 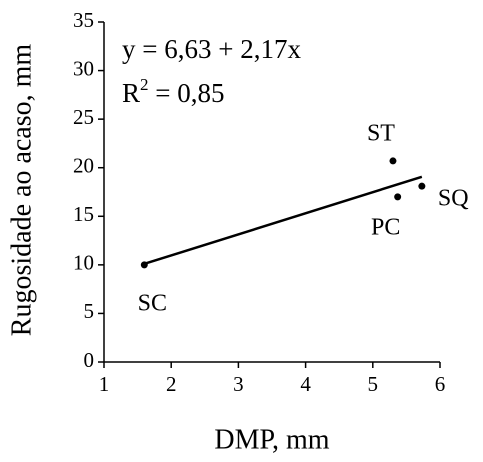 I want to click on r2-sup: 2, so click(x=144, y=84).